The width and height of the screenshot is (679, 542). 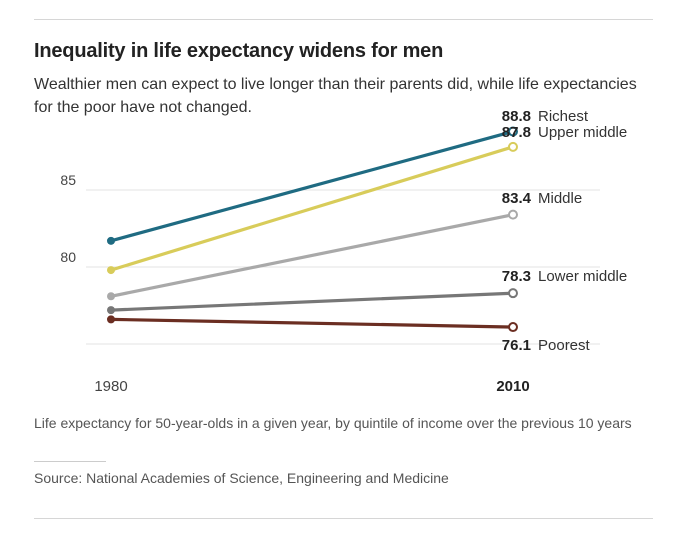 I want to click on value-label-richest: 88.8, so click(x=516, y=116).